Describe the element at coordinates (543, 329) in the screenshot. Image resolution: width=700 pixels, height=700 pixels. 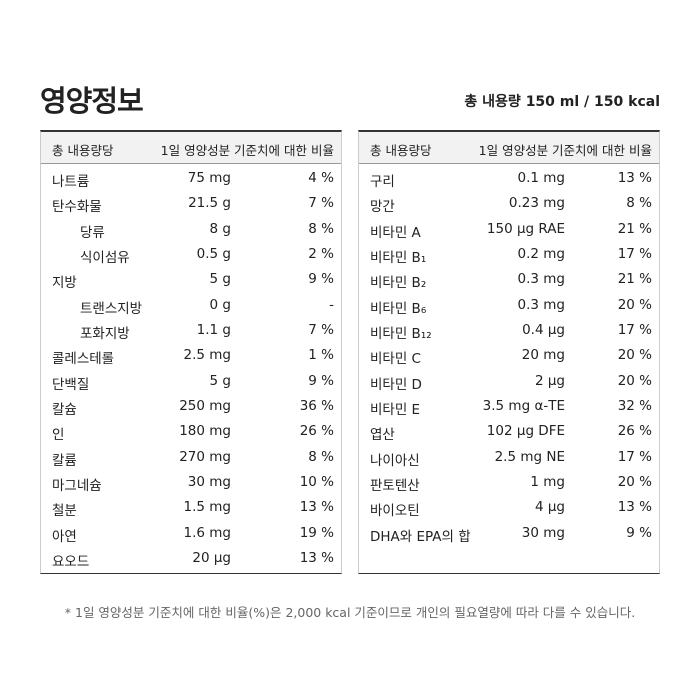
I see `nutrient-amount: 0.4 μg` at that location.